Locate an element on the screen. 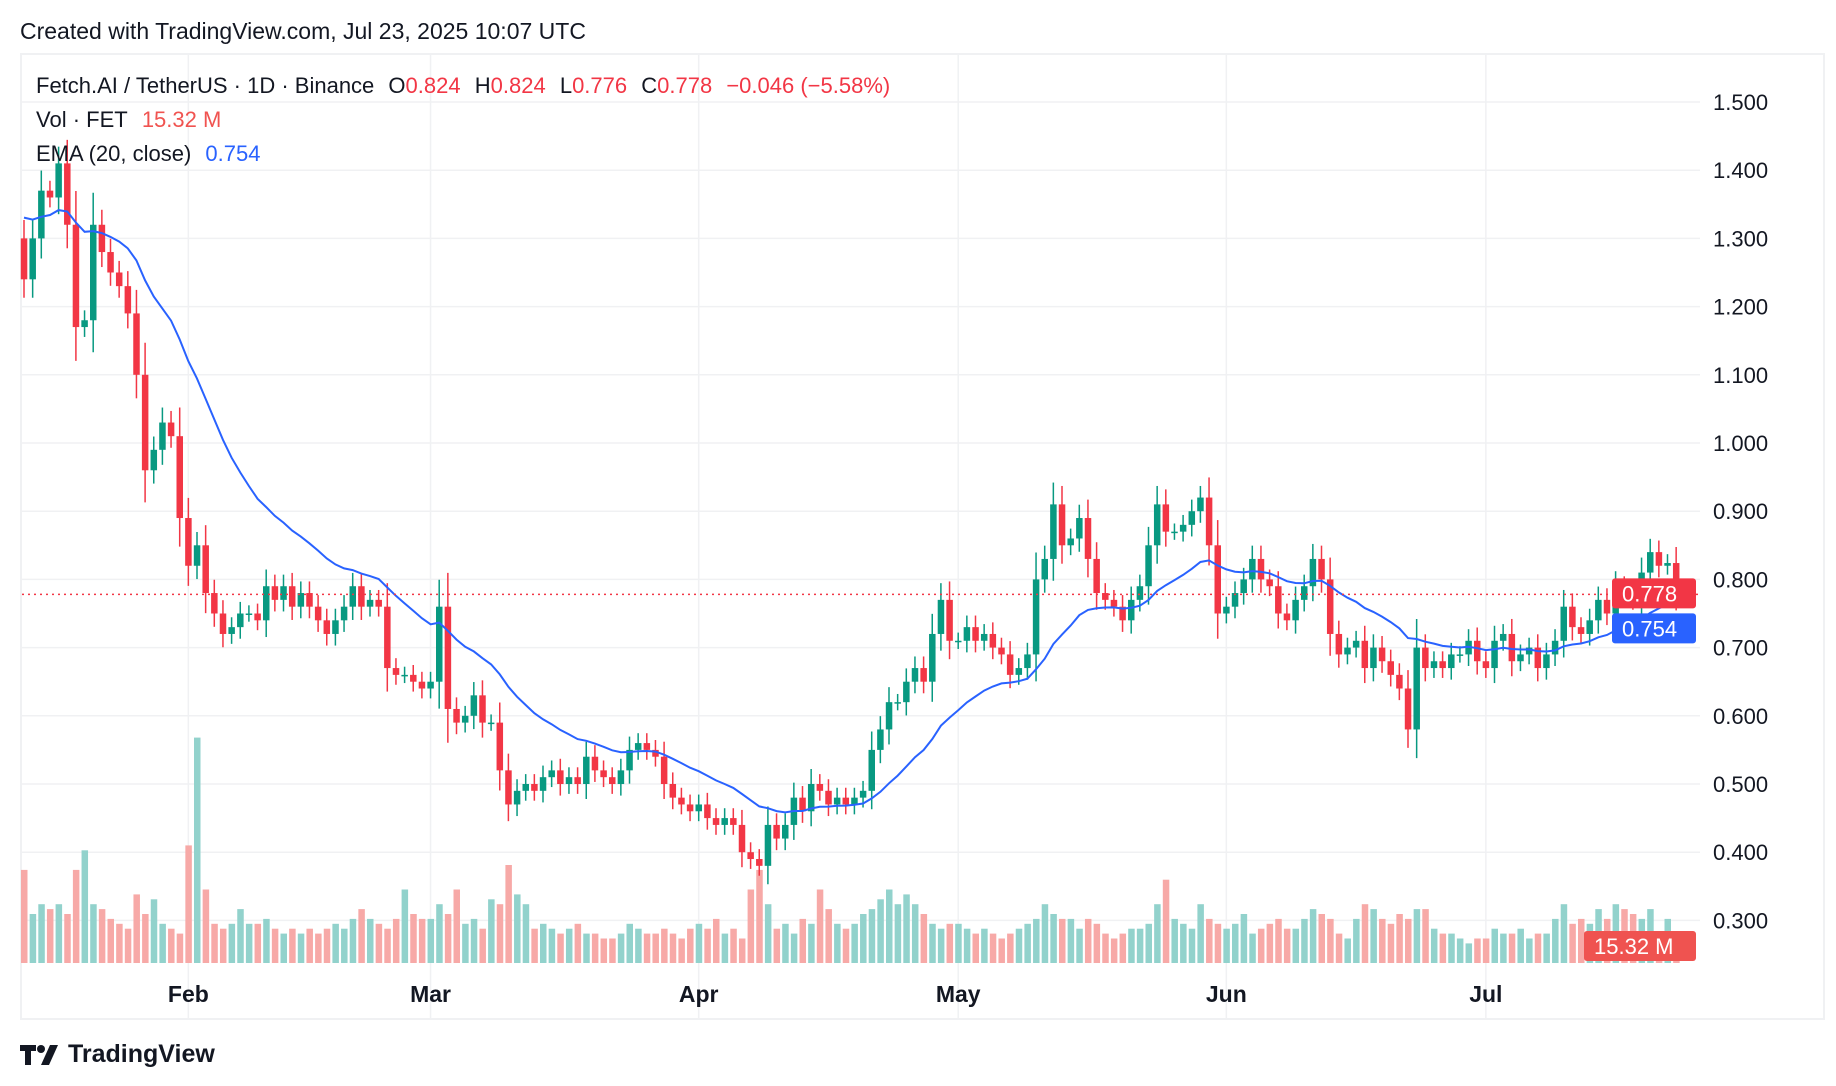 Image resolution: width=1836 pixels, height=1086 pixels. ema-value: 0.754 is located at coordinates (233, 153).